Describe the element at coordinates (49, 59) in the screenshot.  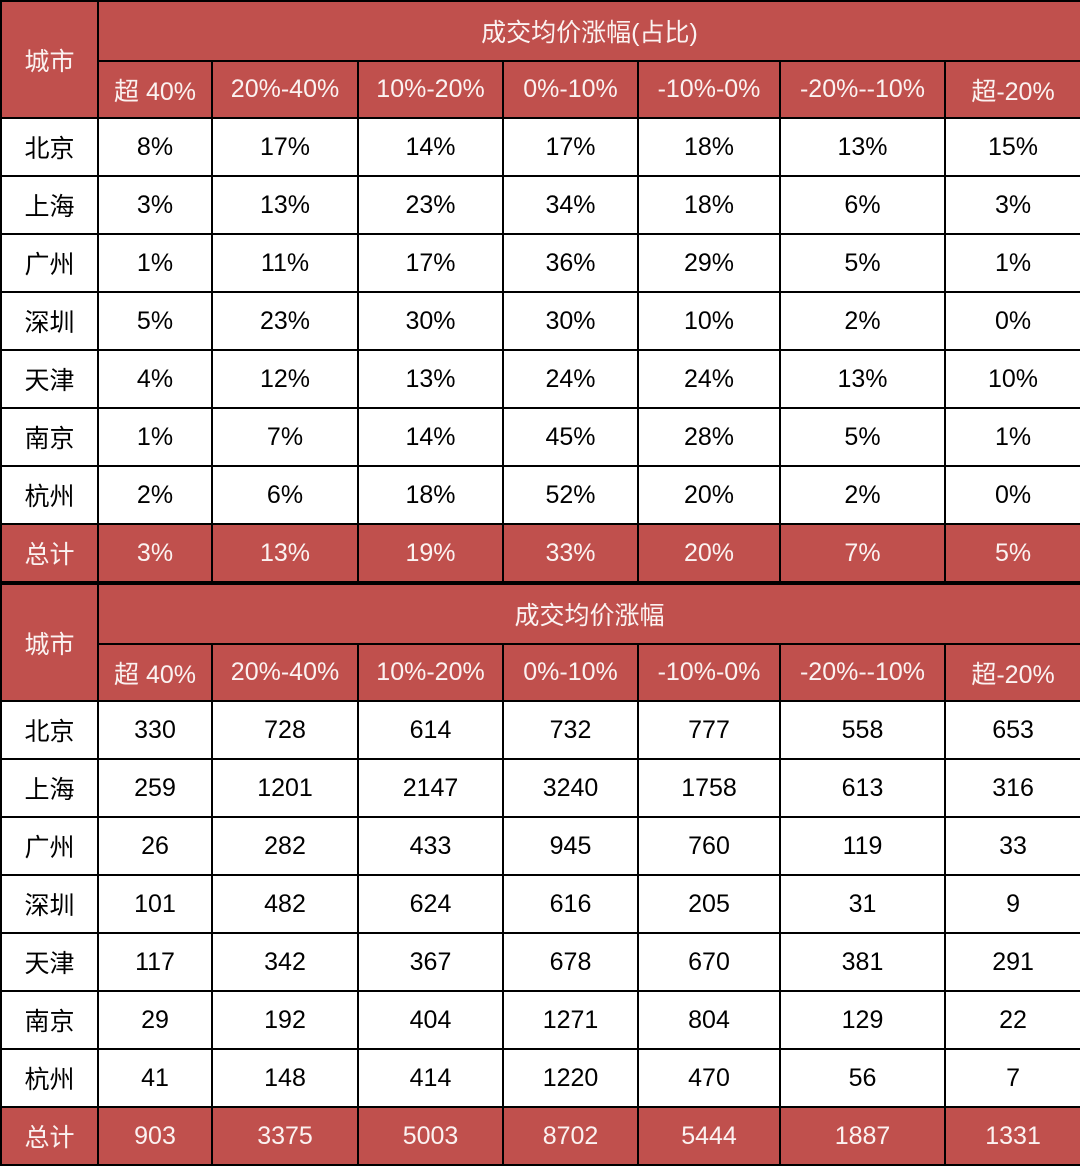
I see `corner-label-city: 城市` at that location.